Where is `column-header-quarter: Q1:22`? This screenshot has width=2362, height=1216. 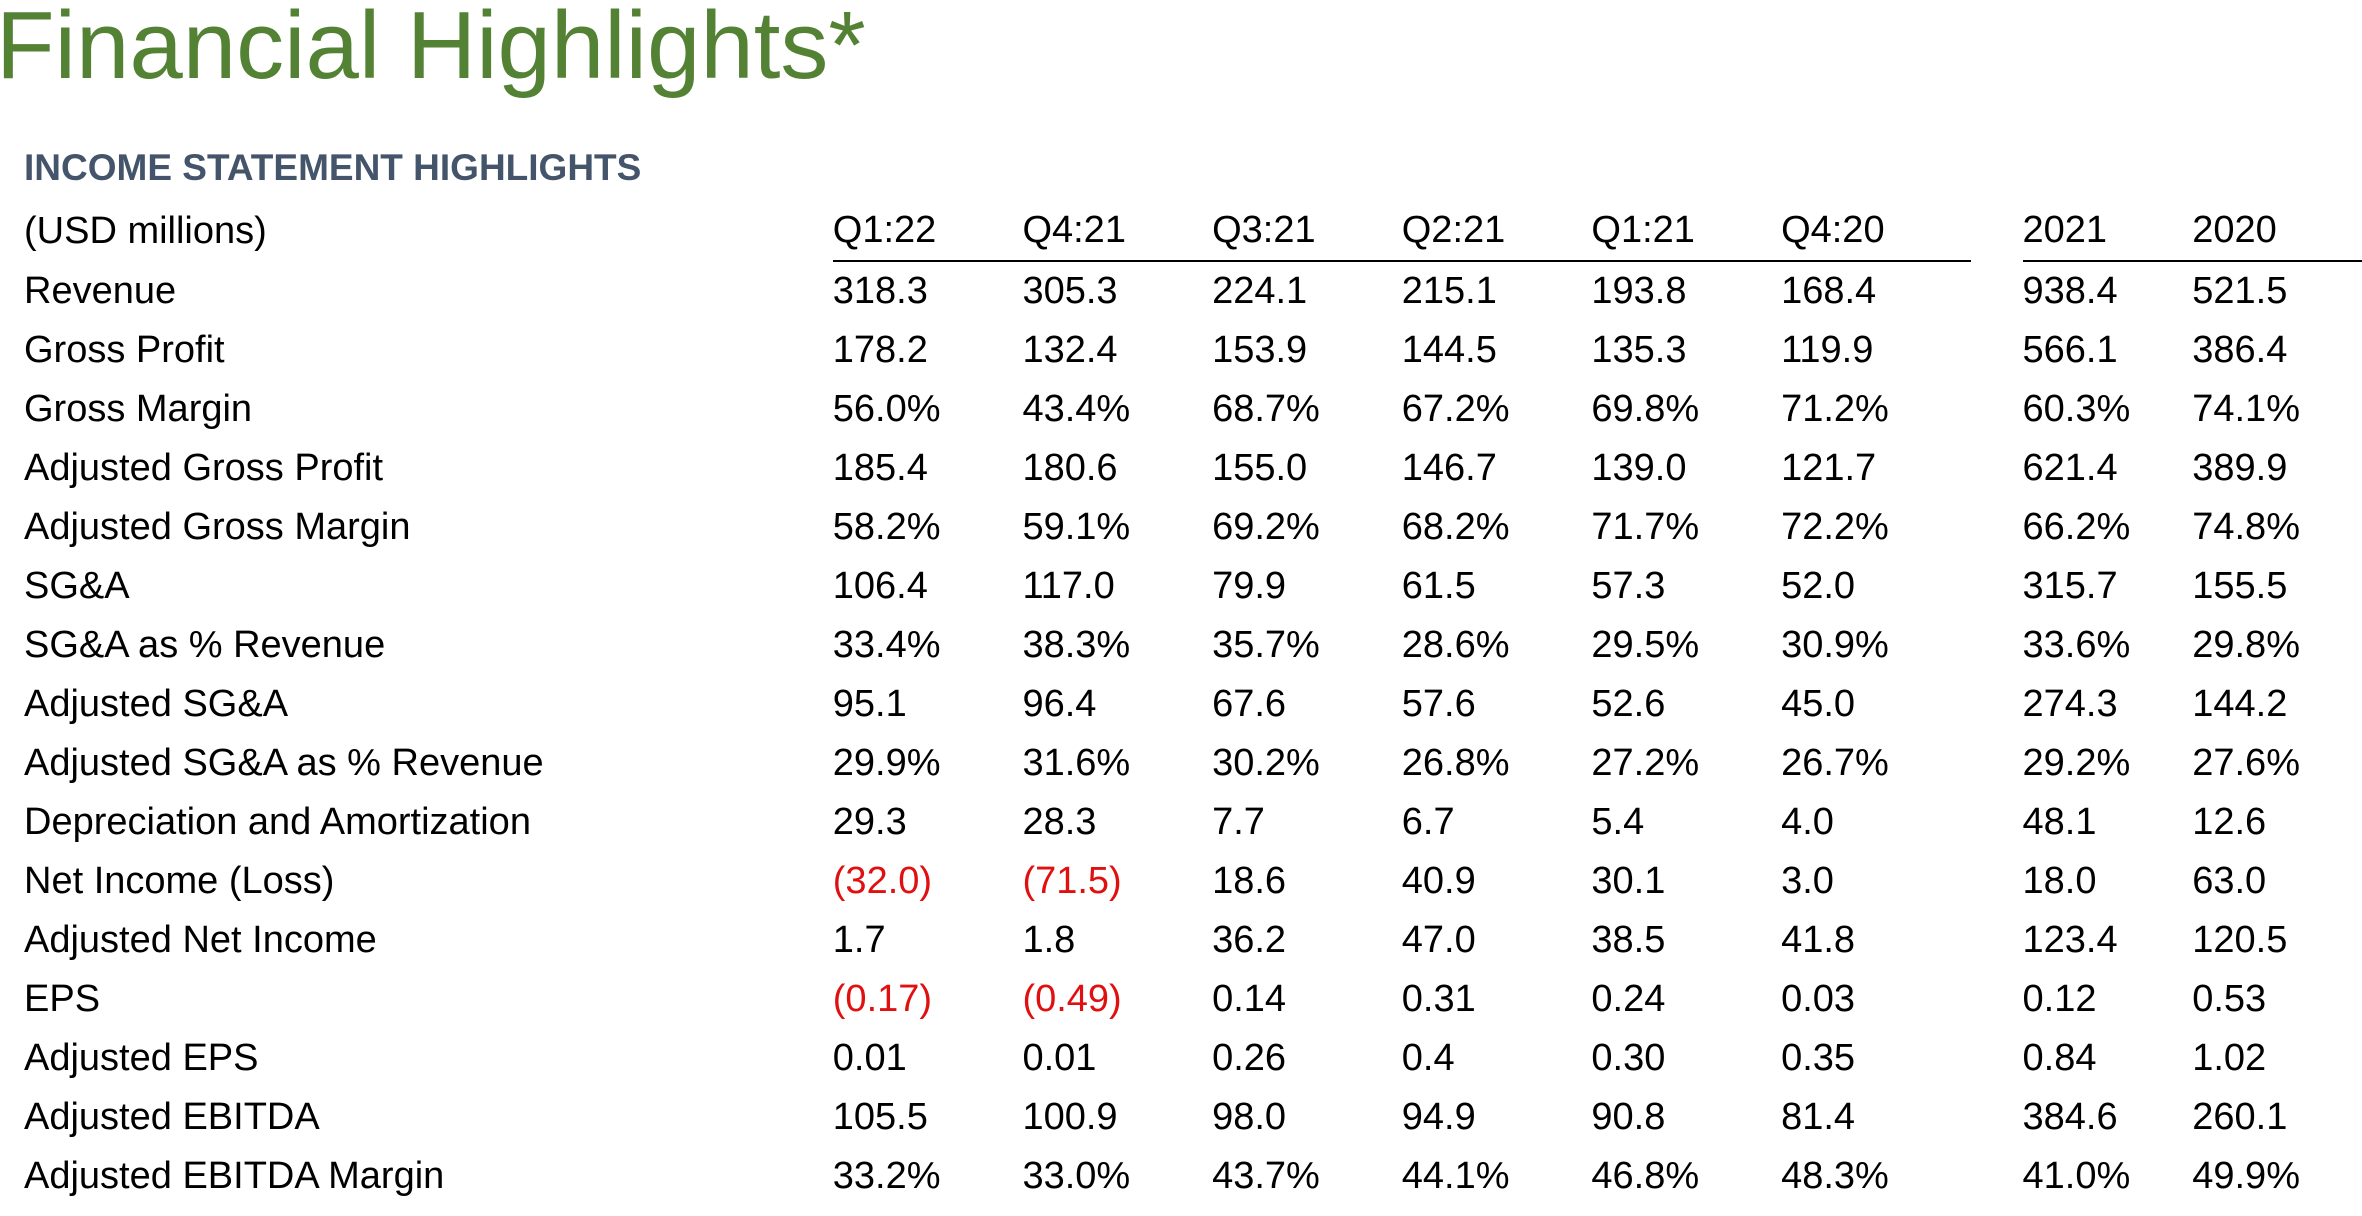 column-header-quarter: Q1:22 is located at coordinates (927, 231).